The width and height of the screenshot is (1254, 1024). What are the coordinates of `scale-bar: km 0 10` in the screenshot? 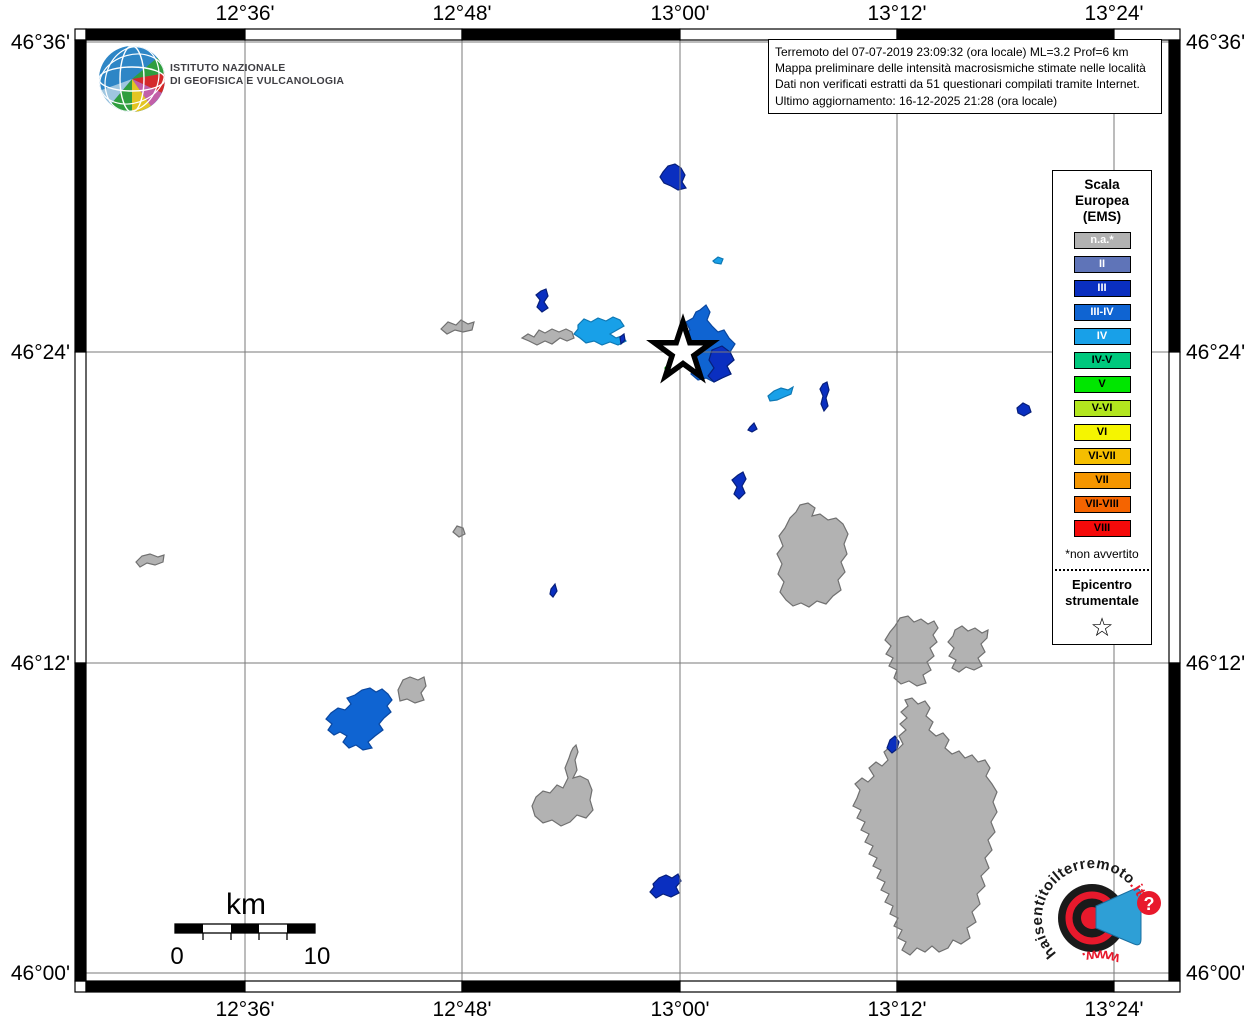 It's located at (250, 929).